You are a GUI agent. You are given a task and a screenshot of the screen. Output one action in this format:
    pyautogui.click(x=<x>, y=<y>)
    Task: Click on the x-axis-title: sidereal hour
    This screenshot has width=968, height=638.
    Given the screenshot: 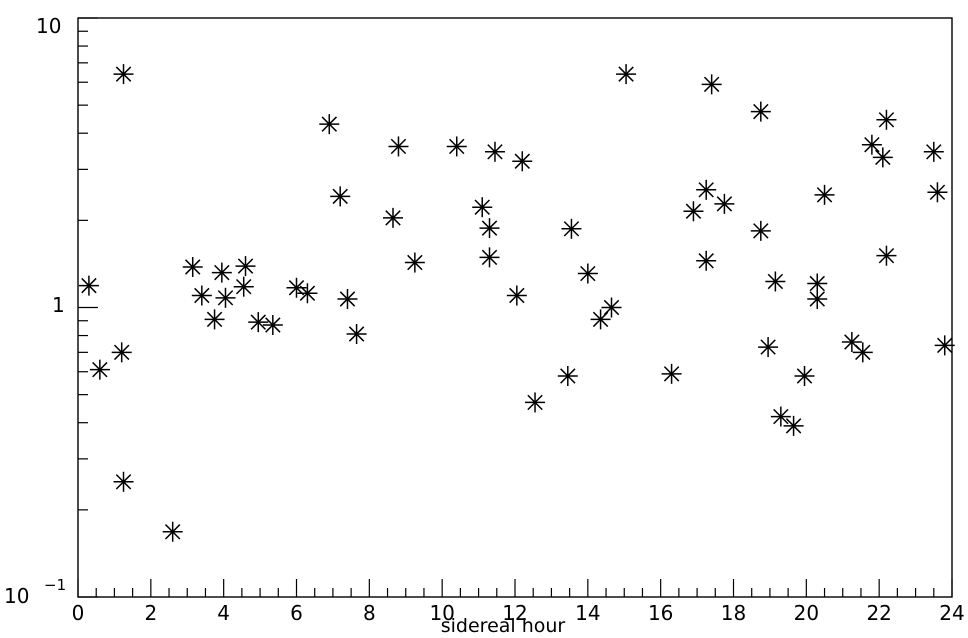 What is the action you would take?
    pyautogui.click(x=503, y=626)
    